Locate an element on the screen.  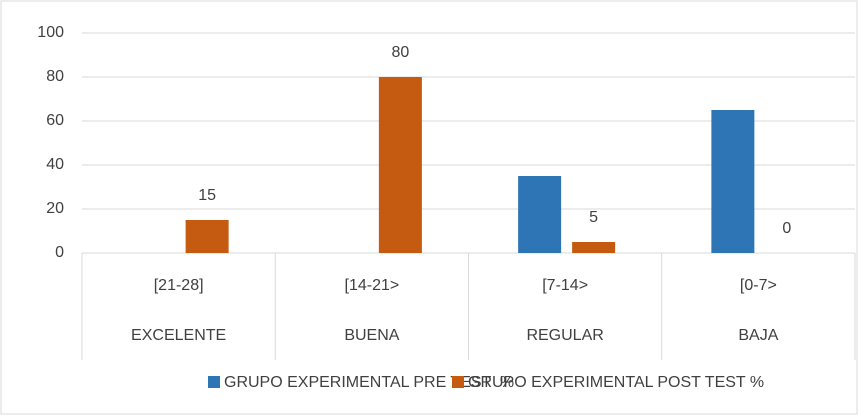
y-tick-label: 60 is located at coordinates (55, 120).